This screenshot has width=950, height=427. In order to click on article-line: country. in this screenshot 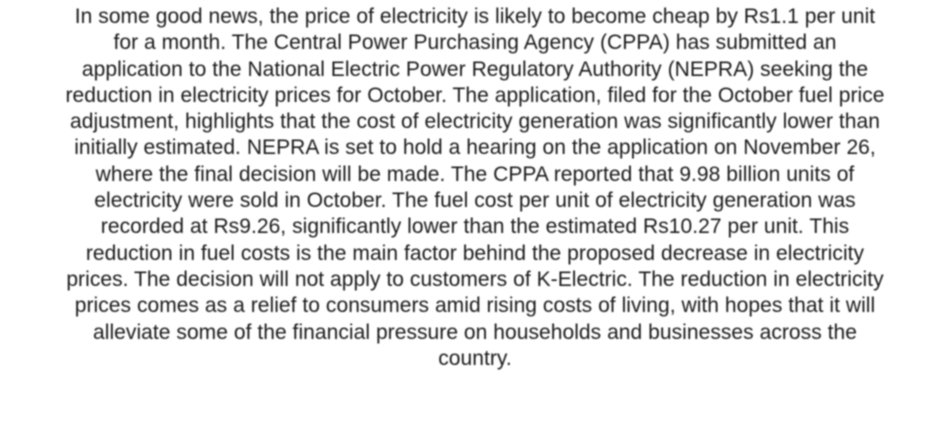, I will do `click(475, 358)`.